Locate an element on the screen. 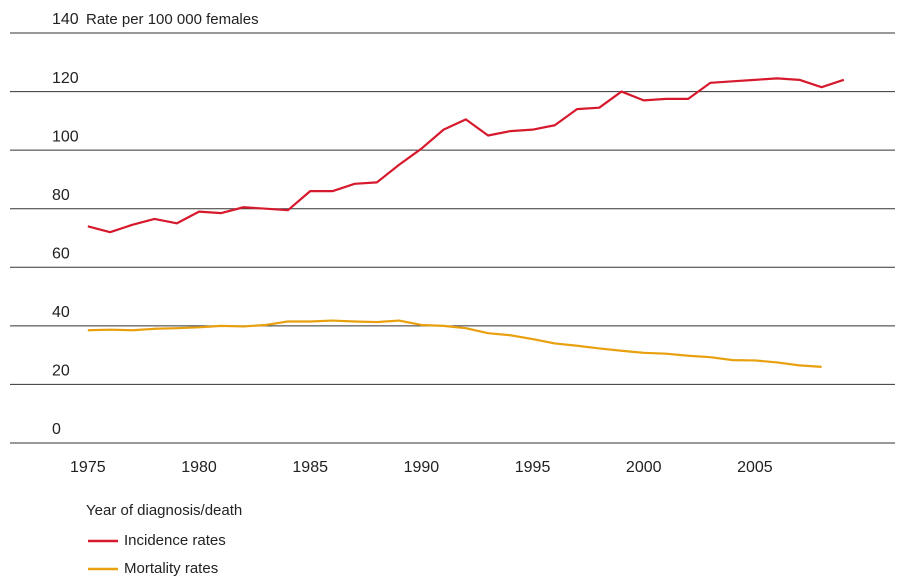  y-axis-label: Rate per 100 000 females is located at coordinates (172, 19).